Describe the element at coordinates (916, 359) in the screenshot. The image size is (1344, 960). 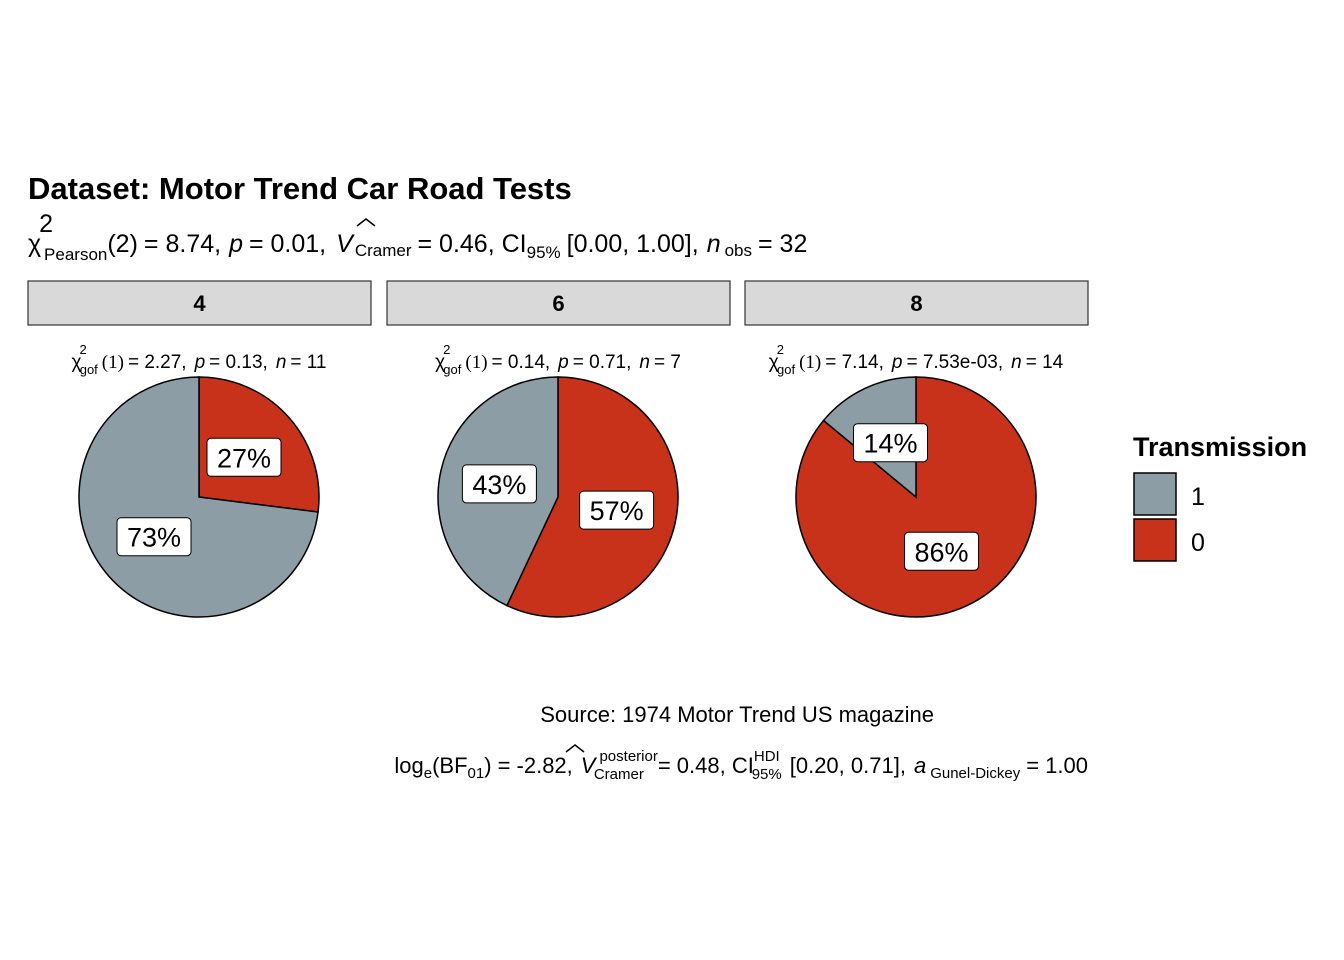
I see `panel-statistic: χ2 gof (1) = 7.14, p = 7.53e-03, n = 14` at that location.